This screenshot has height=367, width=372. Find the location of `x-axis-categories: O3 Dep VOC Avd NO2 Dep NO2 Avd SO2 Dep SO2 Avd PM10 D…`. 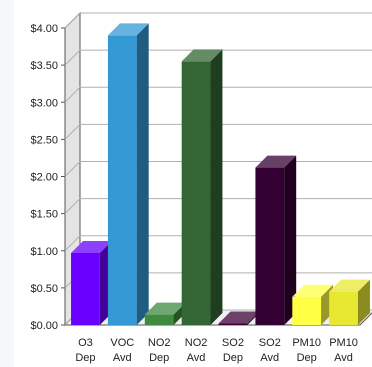

x-axis-categories: O3 Dep VOC Avd NO2 Dep NO2 Avd SO2 Dep SO2 Avd PM10 D… is located at coordinates (216, 350).